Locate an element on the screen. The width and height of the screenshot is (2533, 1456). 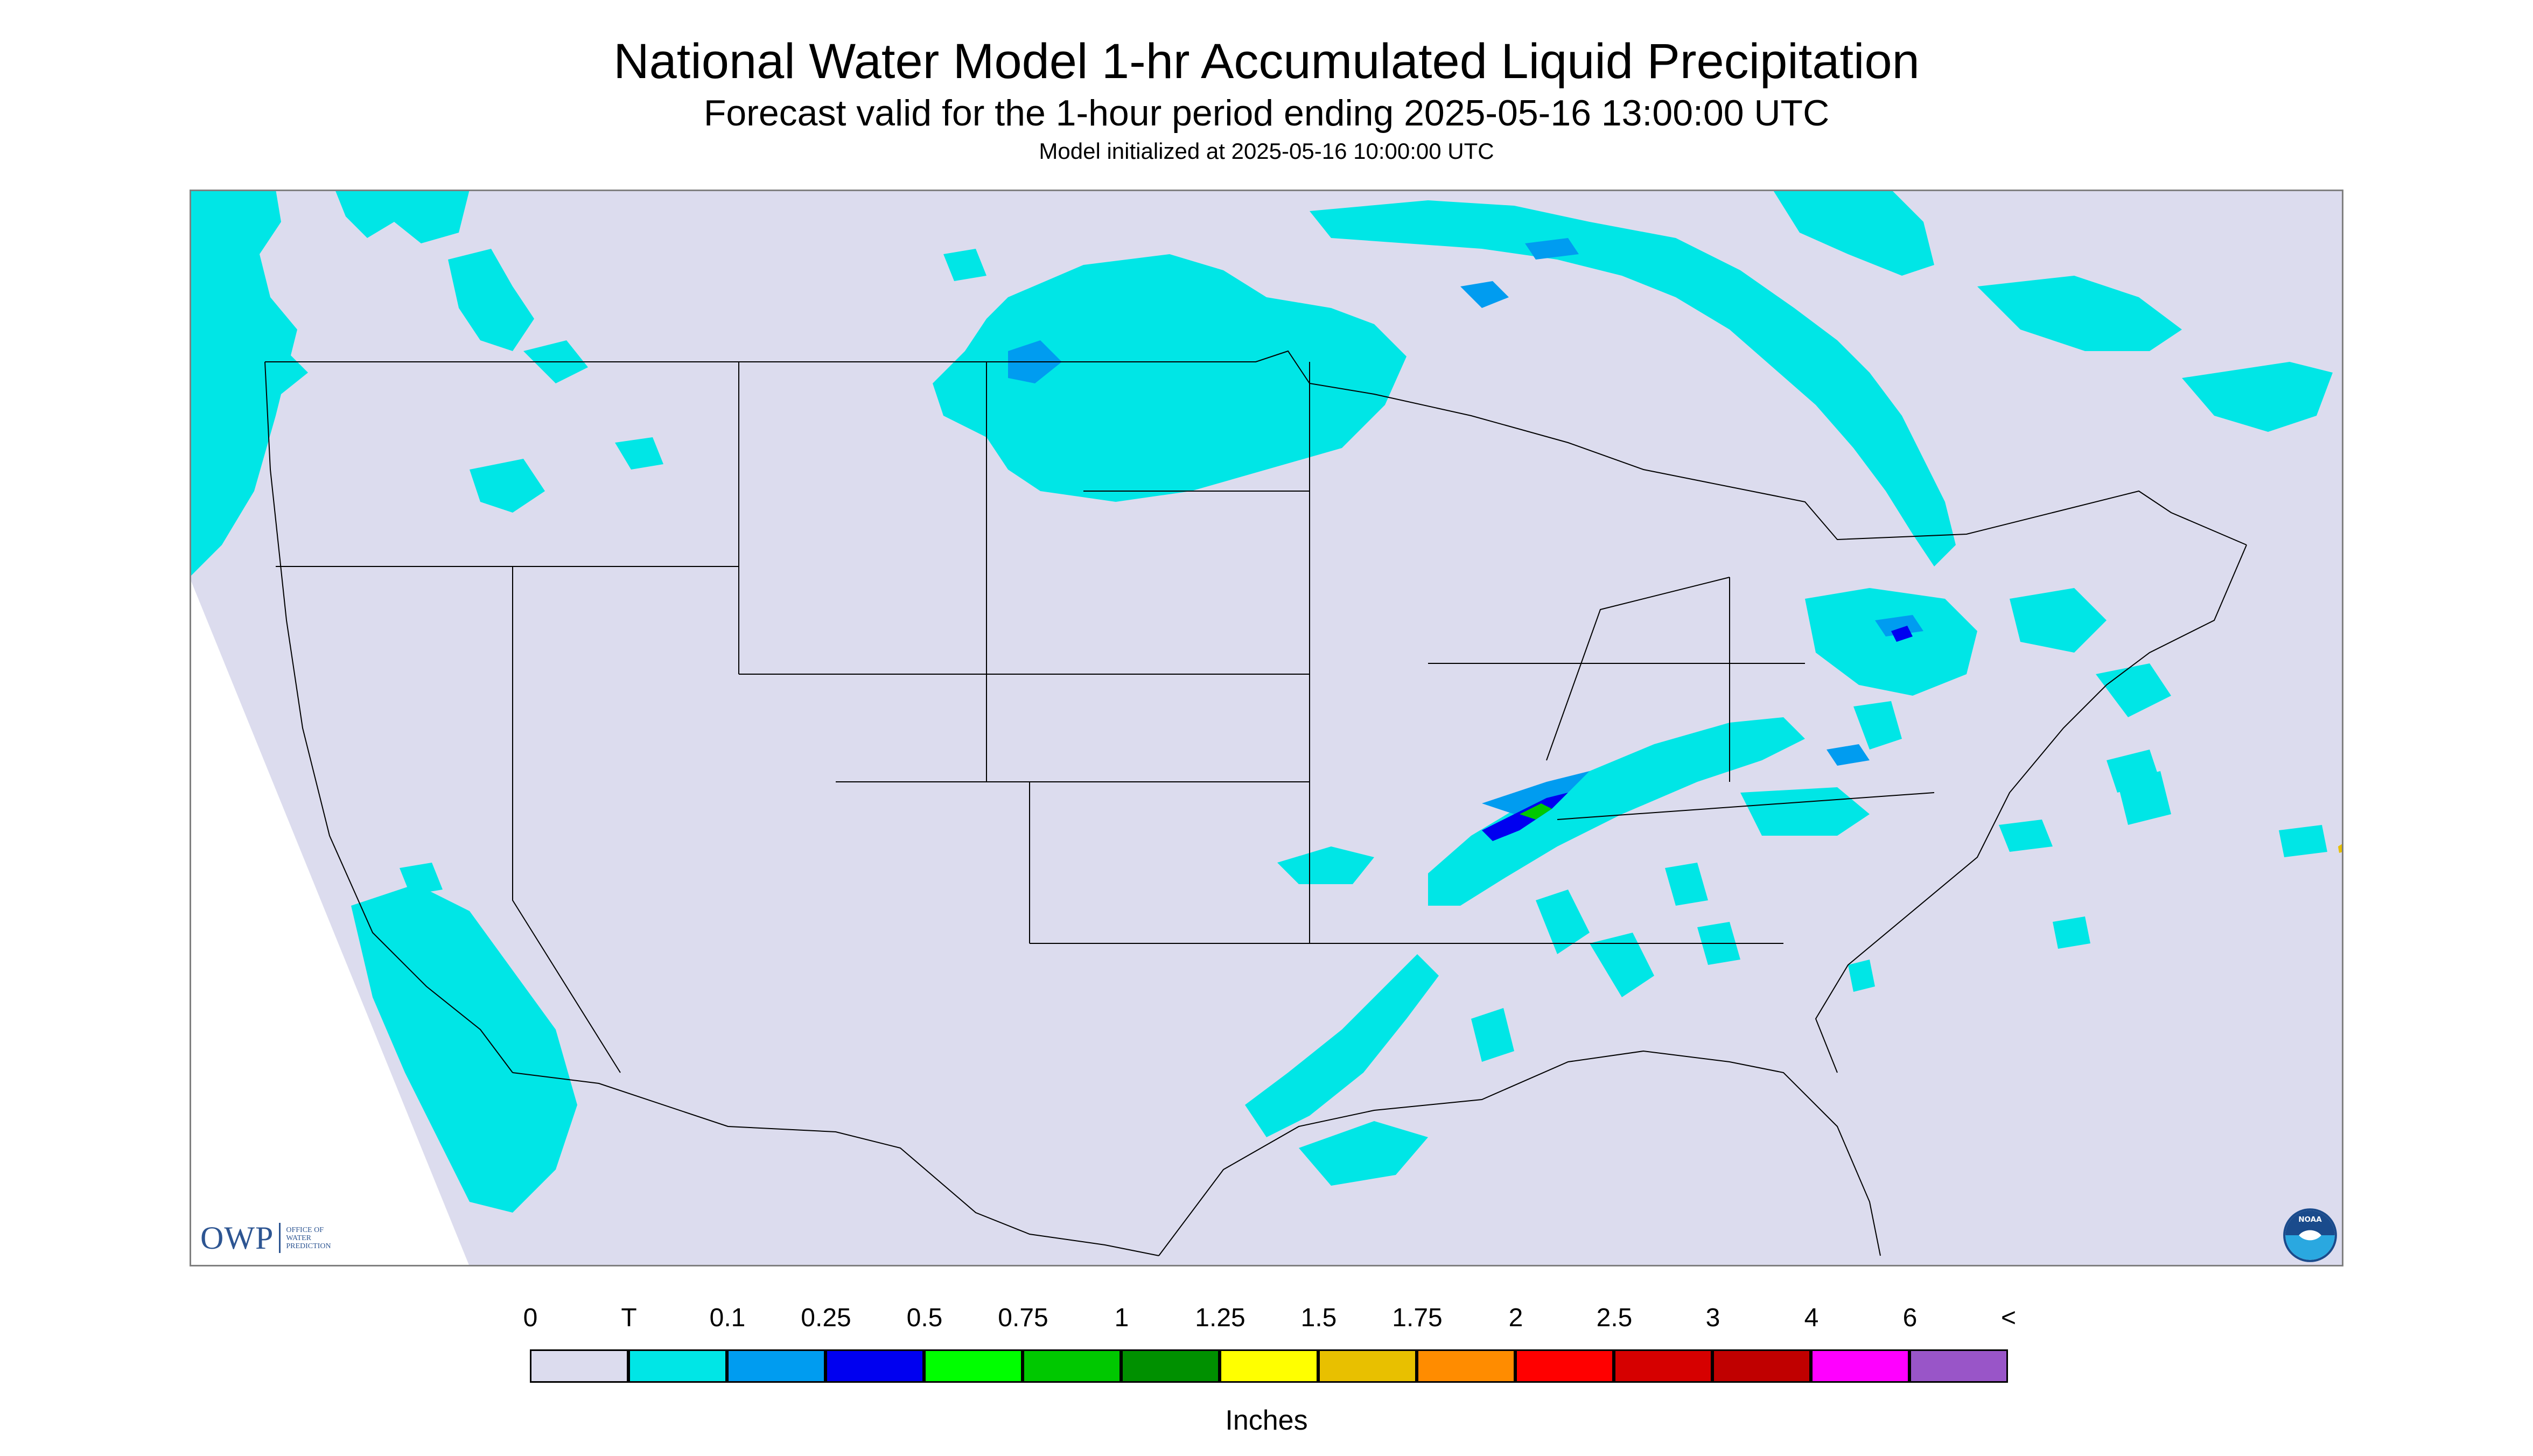
owp-logo-mark: OWP is located at coordinates (237, 1238).